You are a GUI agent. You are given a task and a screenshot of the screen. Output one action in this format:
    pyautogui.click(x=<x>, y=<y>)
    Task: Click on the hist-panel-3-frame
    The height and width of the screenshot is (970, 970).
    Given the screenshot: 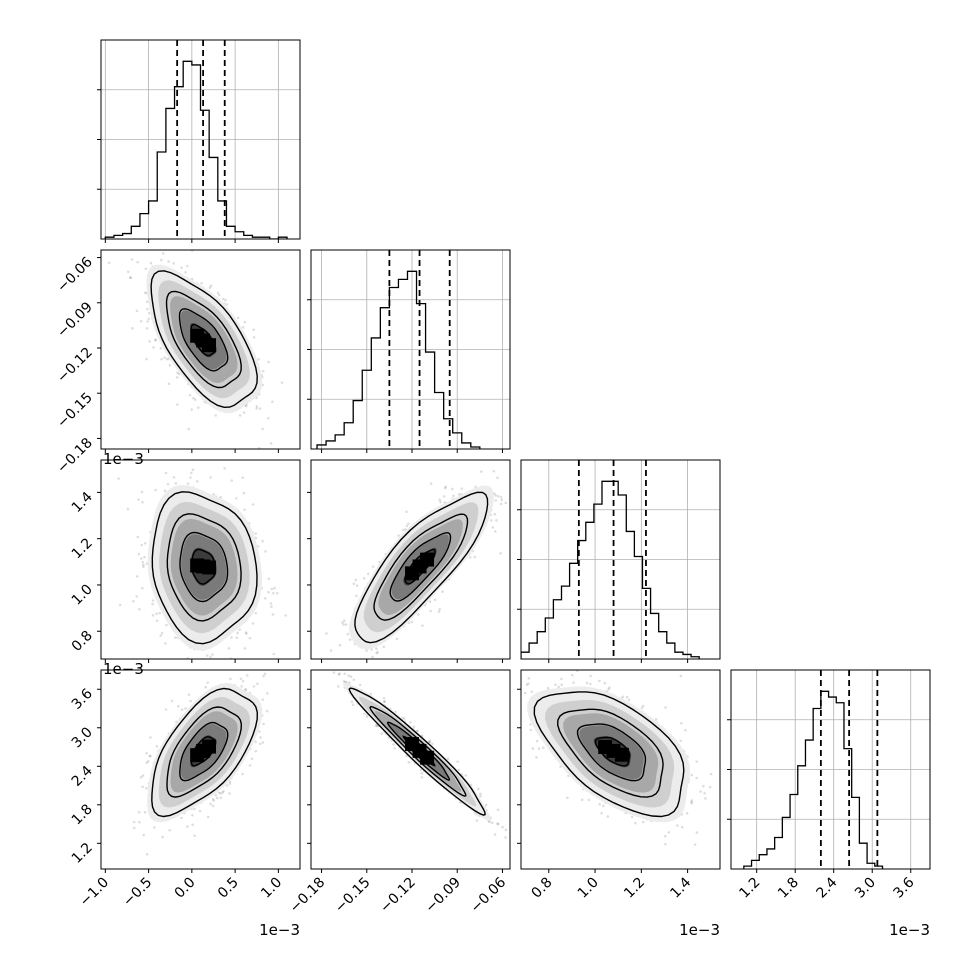 What is the action you would take?
    pyautogui.click(x=620, y=559)
    